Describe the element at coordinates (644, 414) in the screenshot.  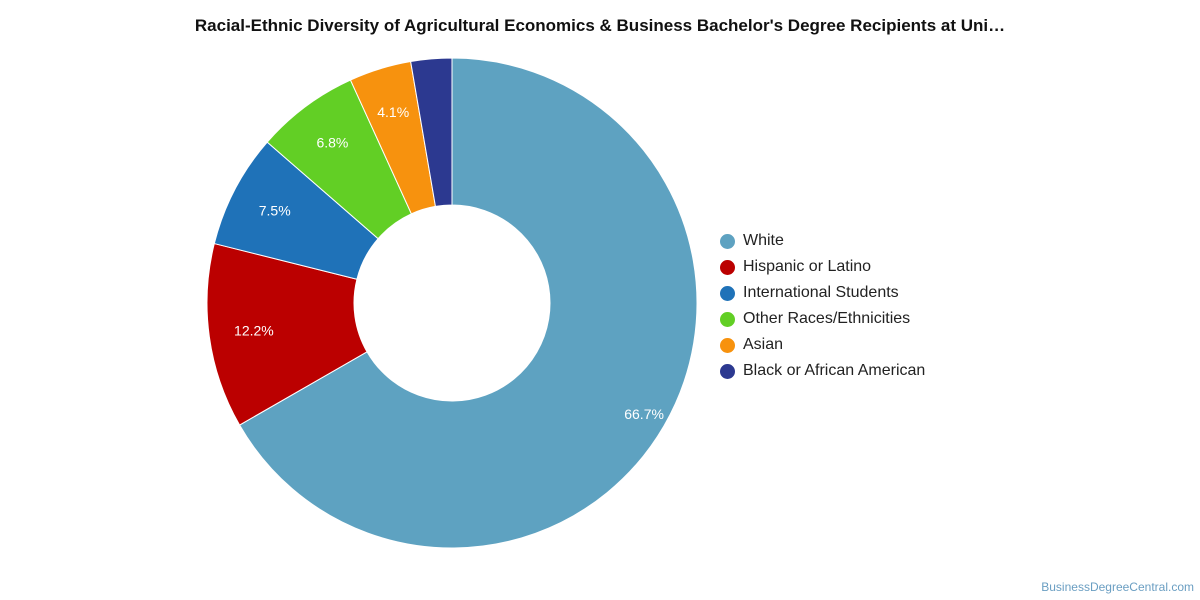
I see `slice-label: 66.7%` at that location.